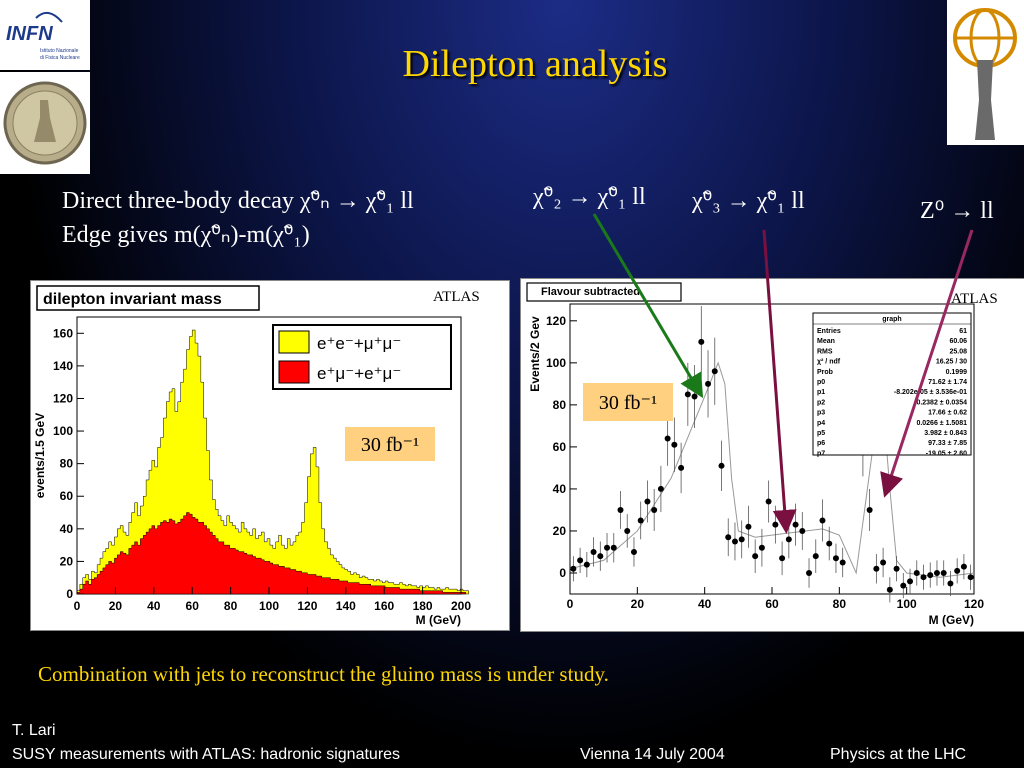 This screenshot has width=1024, height=768. What do you see at coordinates (957, 211) in the screenshot?
I see `label-z-decay: Z⁰ → ll` at bounding box center [957, 211].